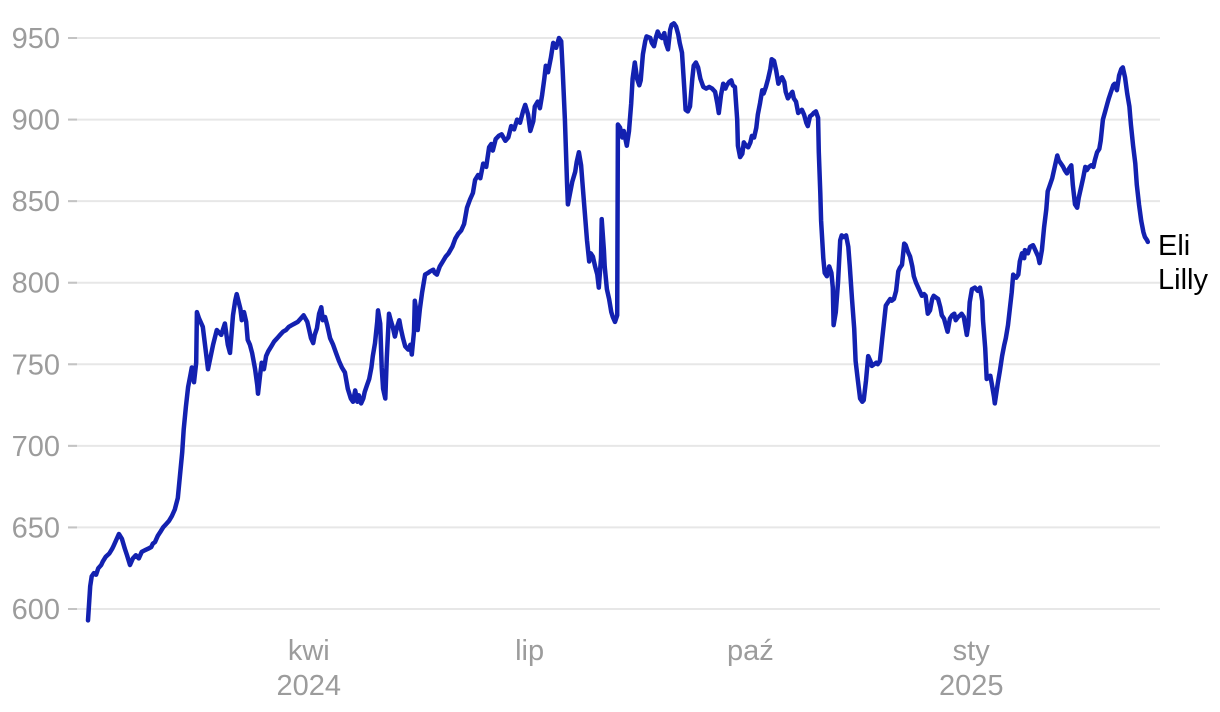 The image size is (1220, 712). I want to click on x-axis-label: kwi, so click(309, 651).